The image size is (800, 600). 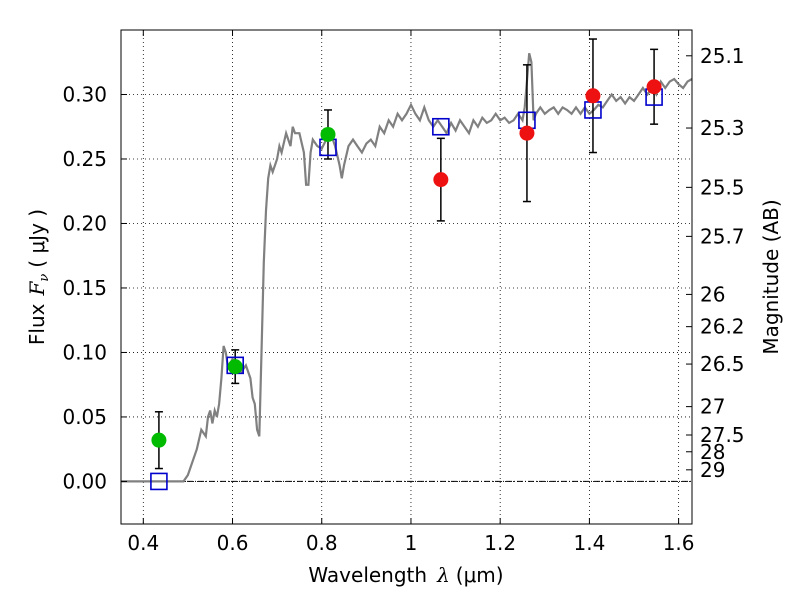 I want to click on mag-tick-label: 25.3, so click(x=722, y=128).